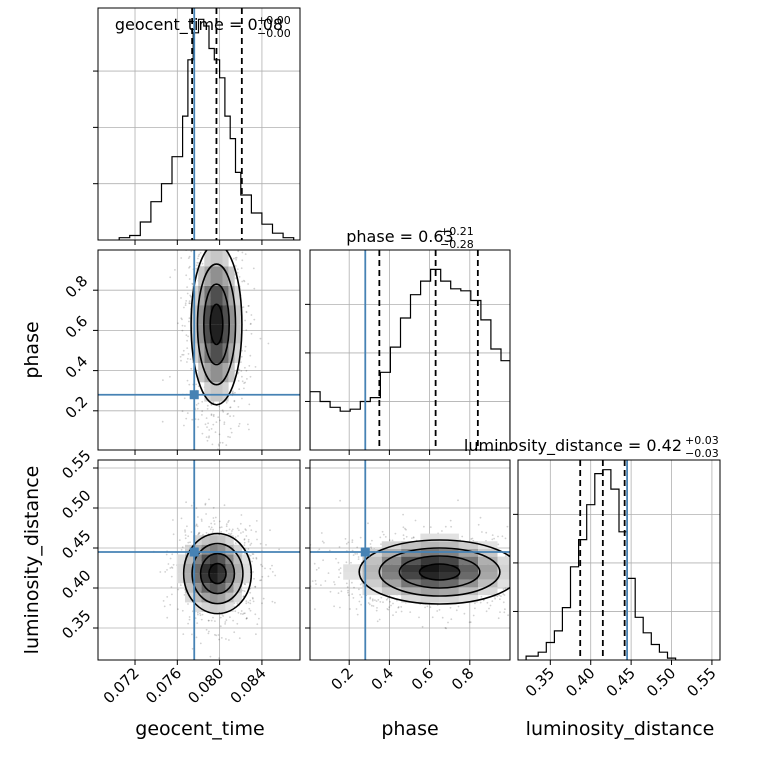  What do you see at coordinates (77, 367) in the screenshot?
I see `y-tick-label: 0.4` at bounding box center [77, 367].